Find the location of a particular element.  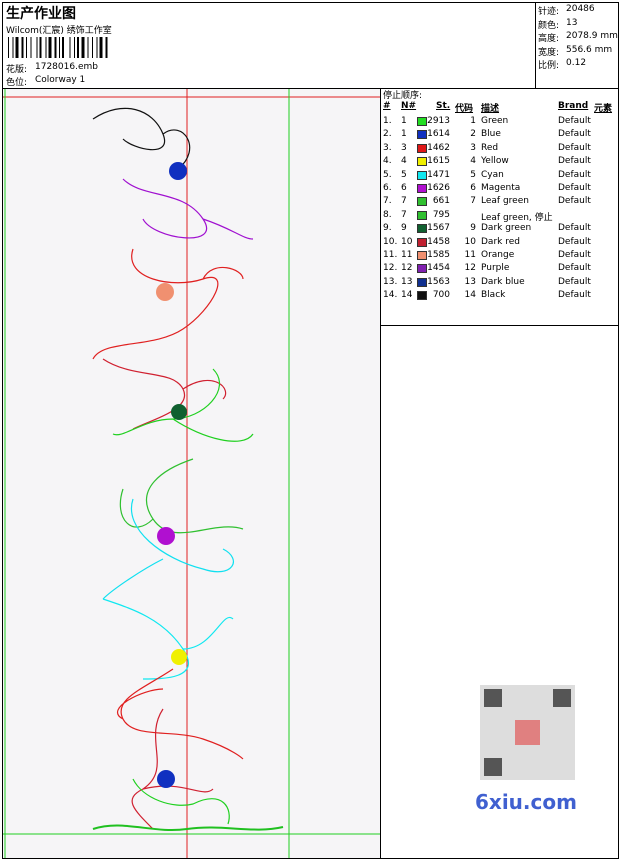

stop-number: 8. is located at coordinates (387, 214).